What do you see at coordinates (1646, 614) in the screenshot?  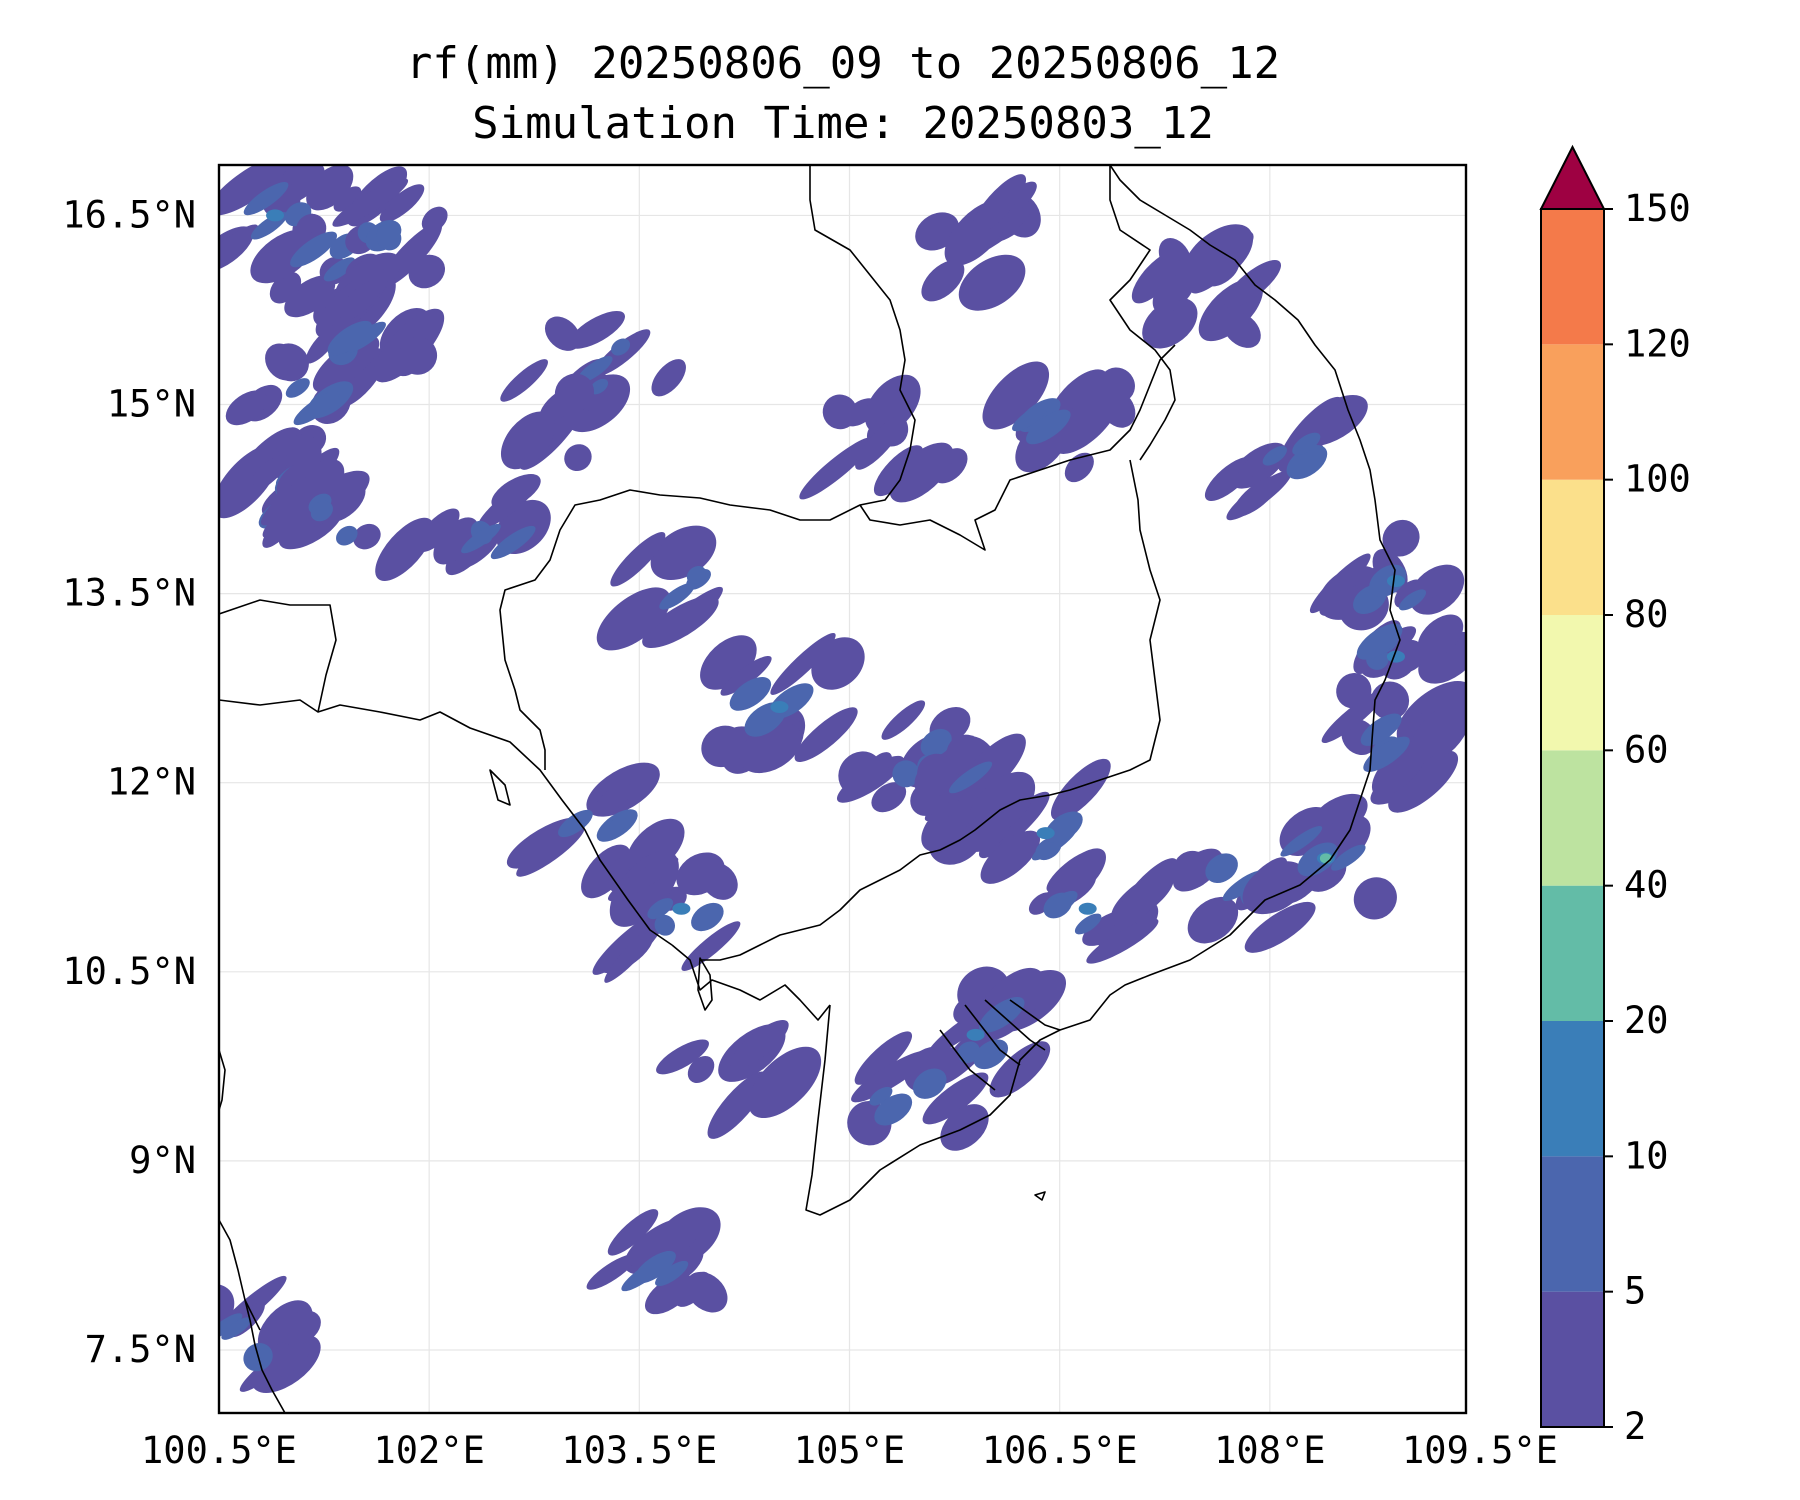 I see `colorbar-label: 80` at bounding box center [1646, 614].